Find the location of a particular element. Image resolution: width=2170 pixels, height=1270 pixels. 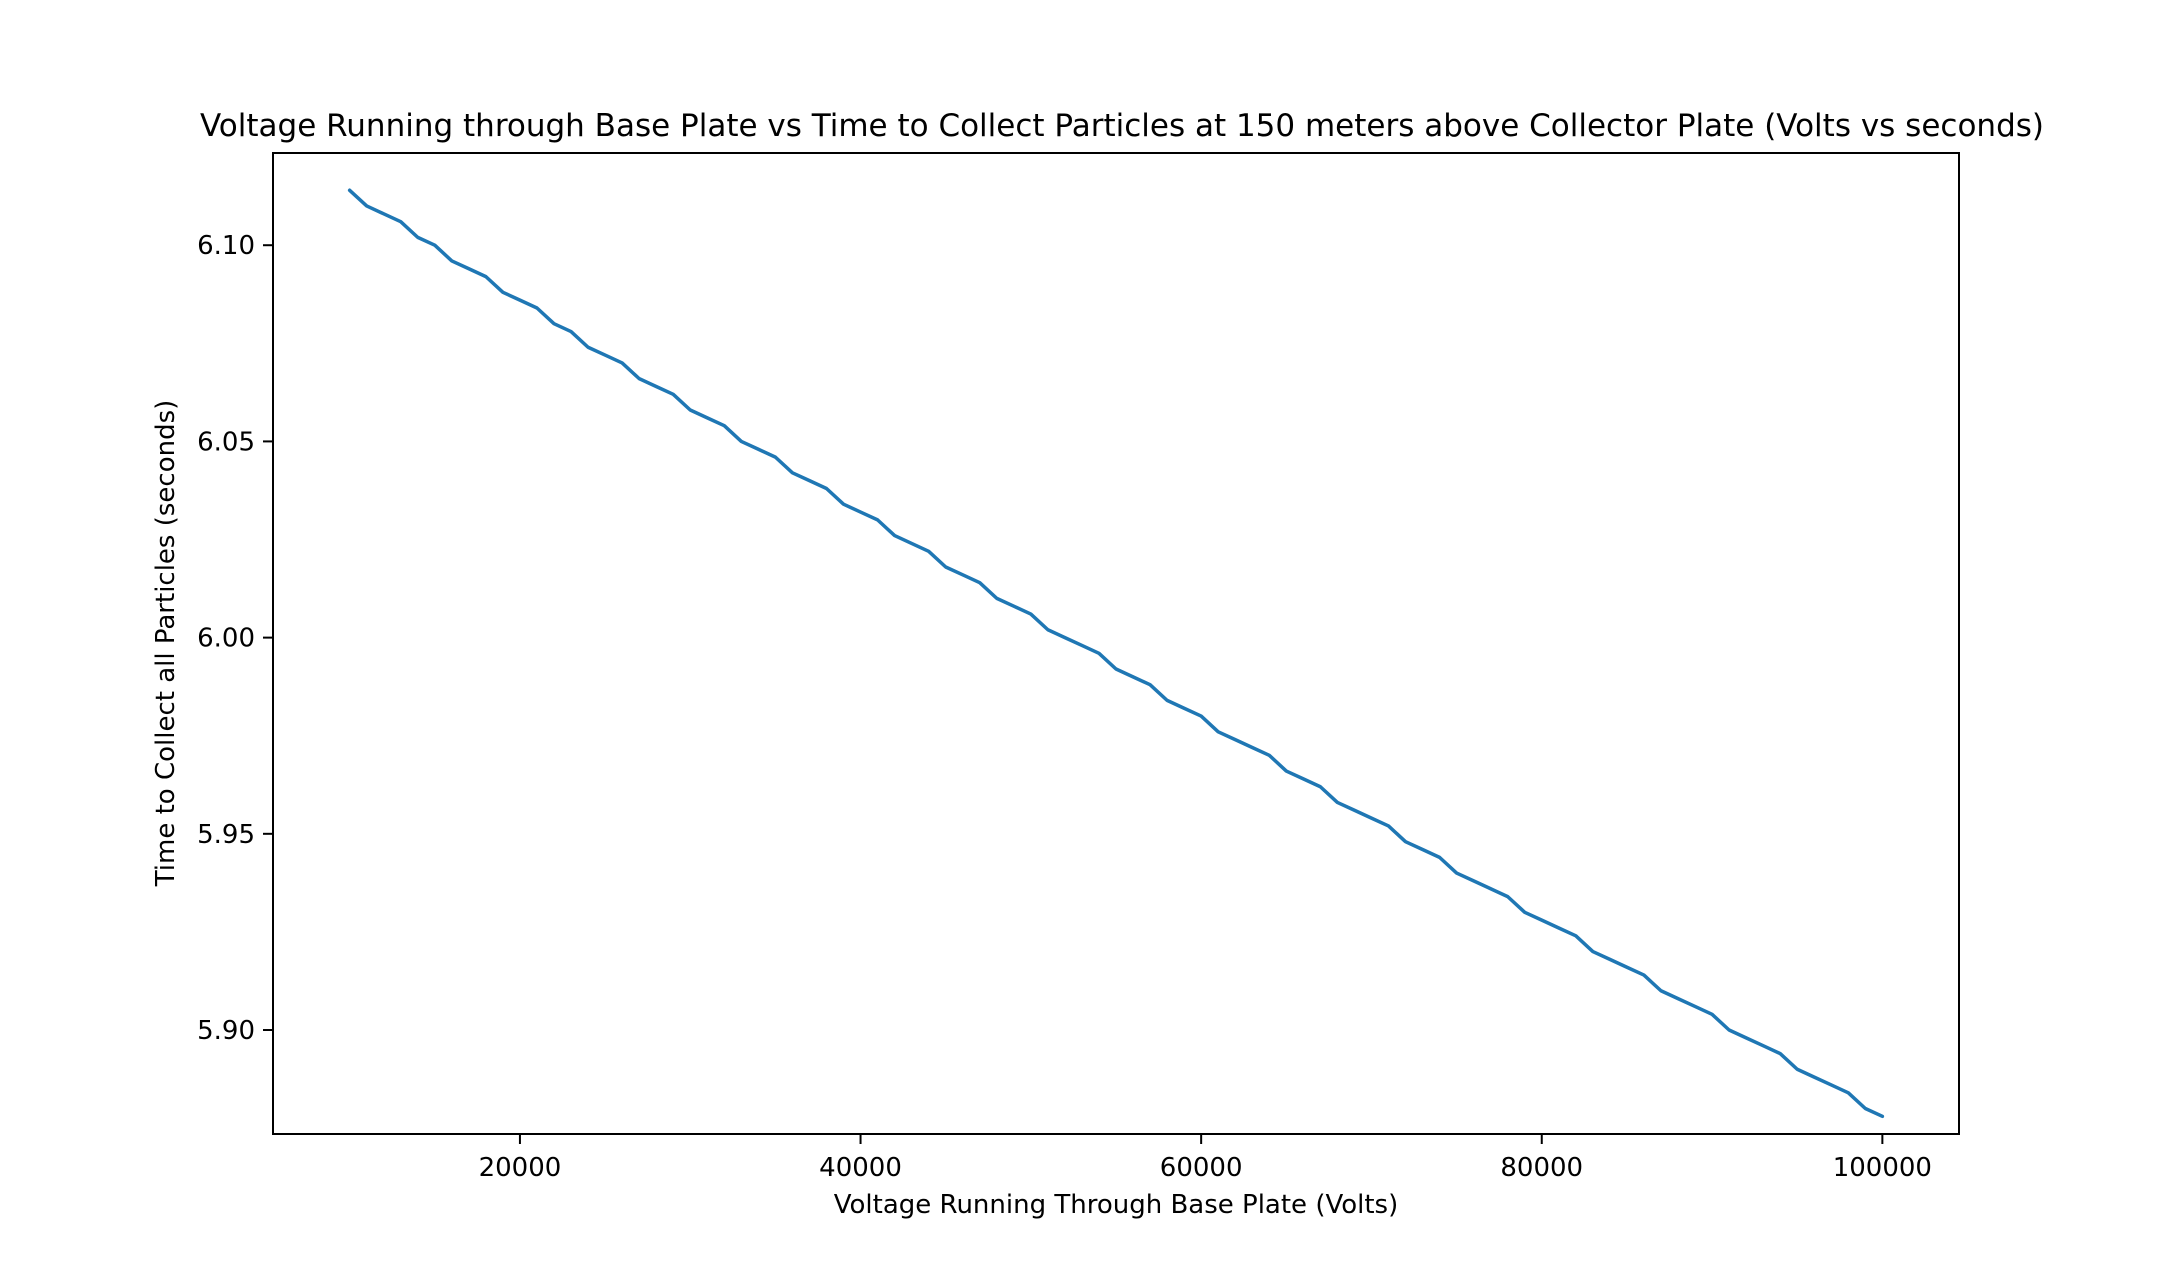

y-tick-label: 6.00 is located at coordinates (226, 639).